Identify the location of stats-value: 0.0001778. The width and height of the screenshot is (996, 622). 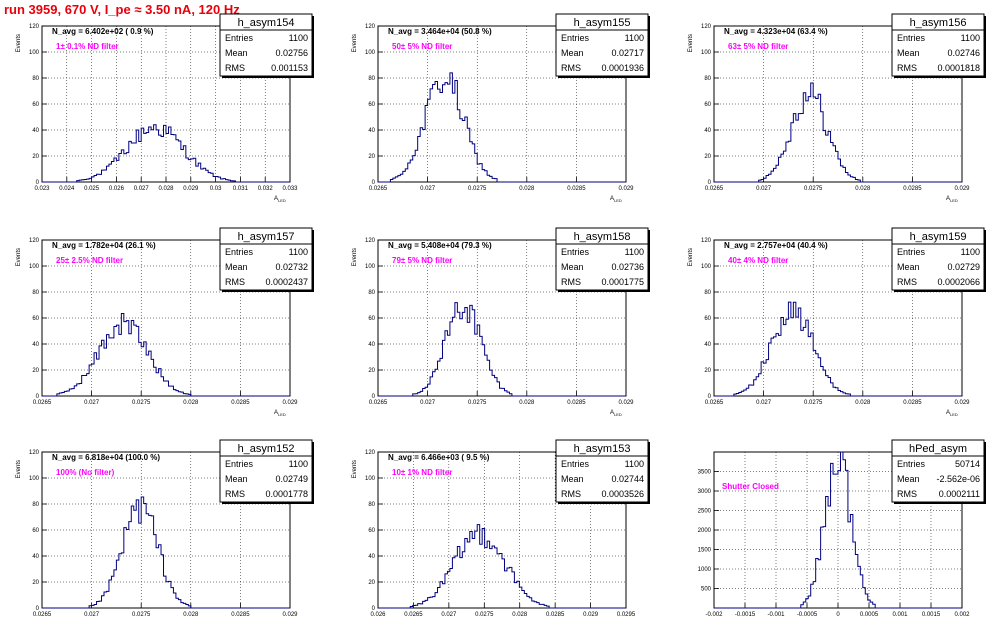
(286, 494).